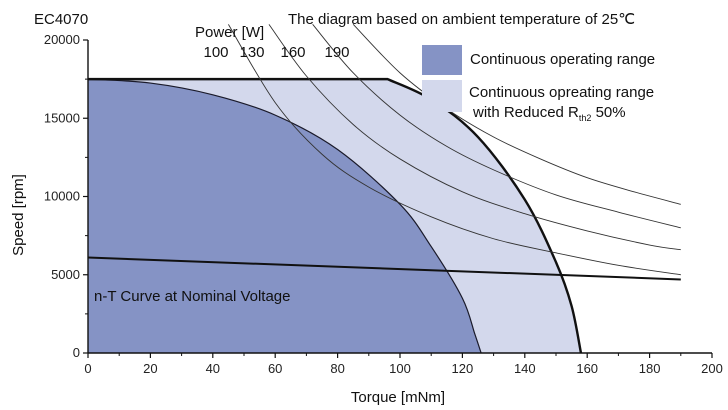 This screenshot has width=728, height=410. Describe the element at coordinates (192, 296) in the screenshot. I see `nt-curve-label: n-T Curve at Nominal Voltage` at that location.